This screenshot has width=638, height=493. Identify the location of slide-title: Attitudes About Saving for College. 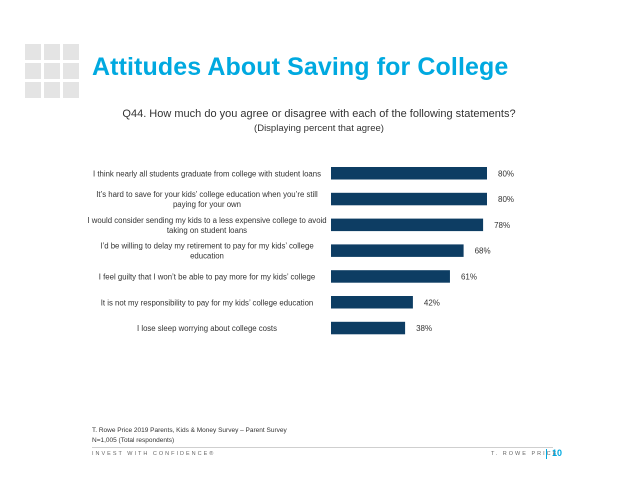
(300, 67).